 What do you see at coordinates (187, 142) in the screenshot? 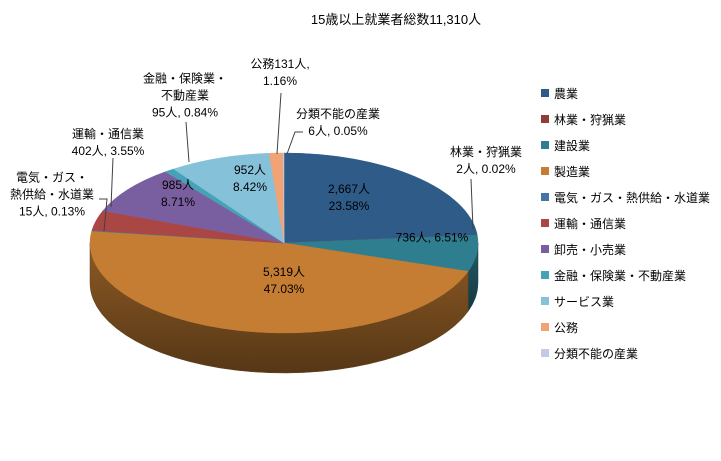
I see `leader-line-finance` at bounding box center [187, 142].